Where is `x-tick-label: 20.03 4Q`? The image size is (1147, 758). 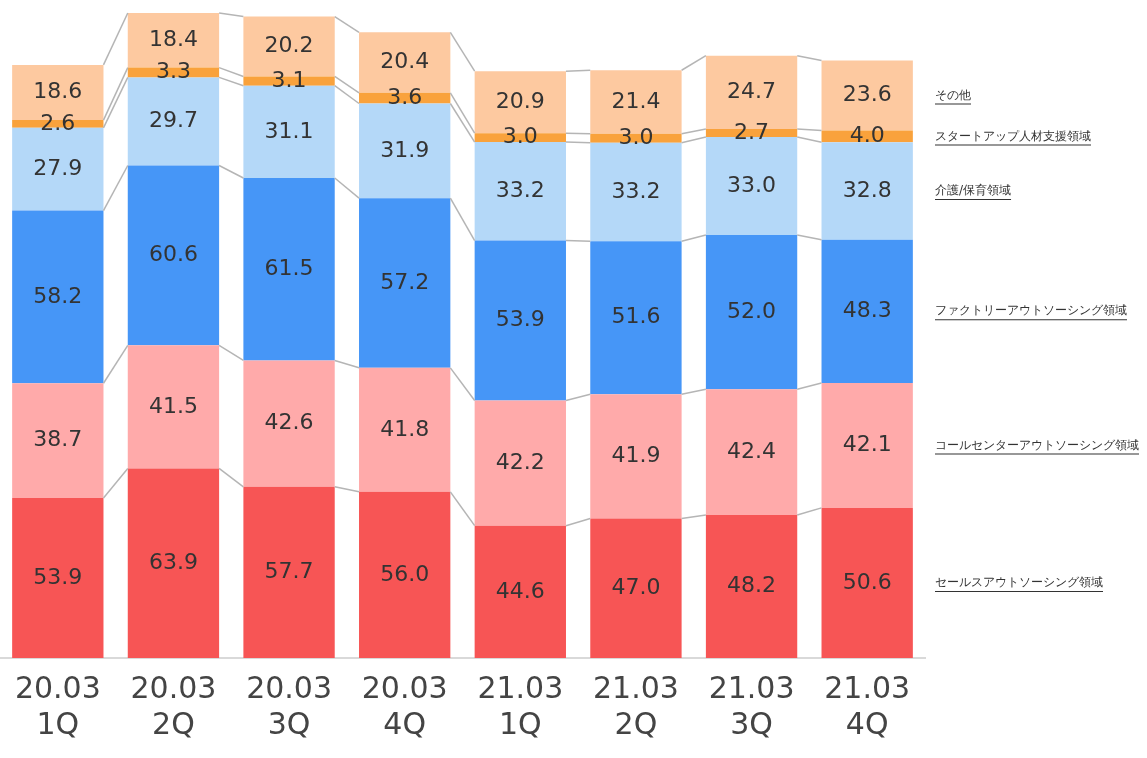 x-tick-label: 20.03 4Q is located at coordinates (404, 705).